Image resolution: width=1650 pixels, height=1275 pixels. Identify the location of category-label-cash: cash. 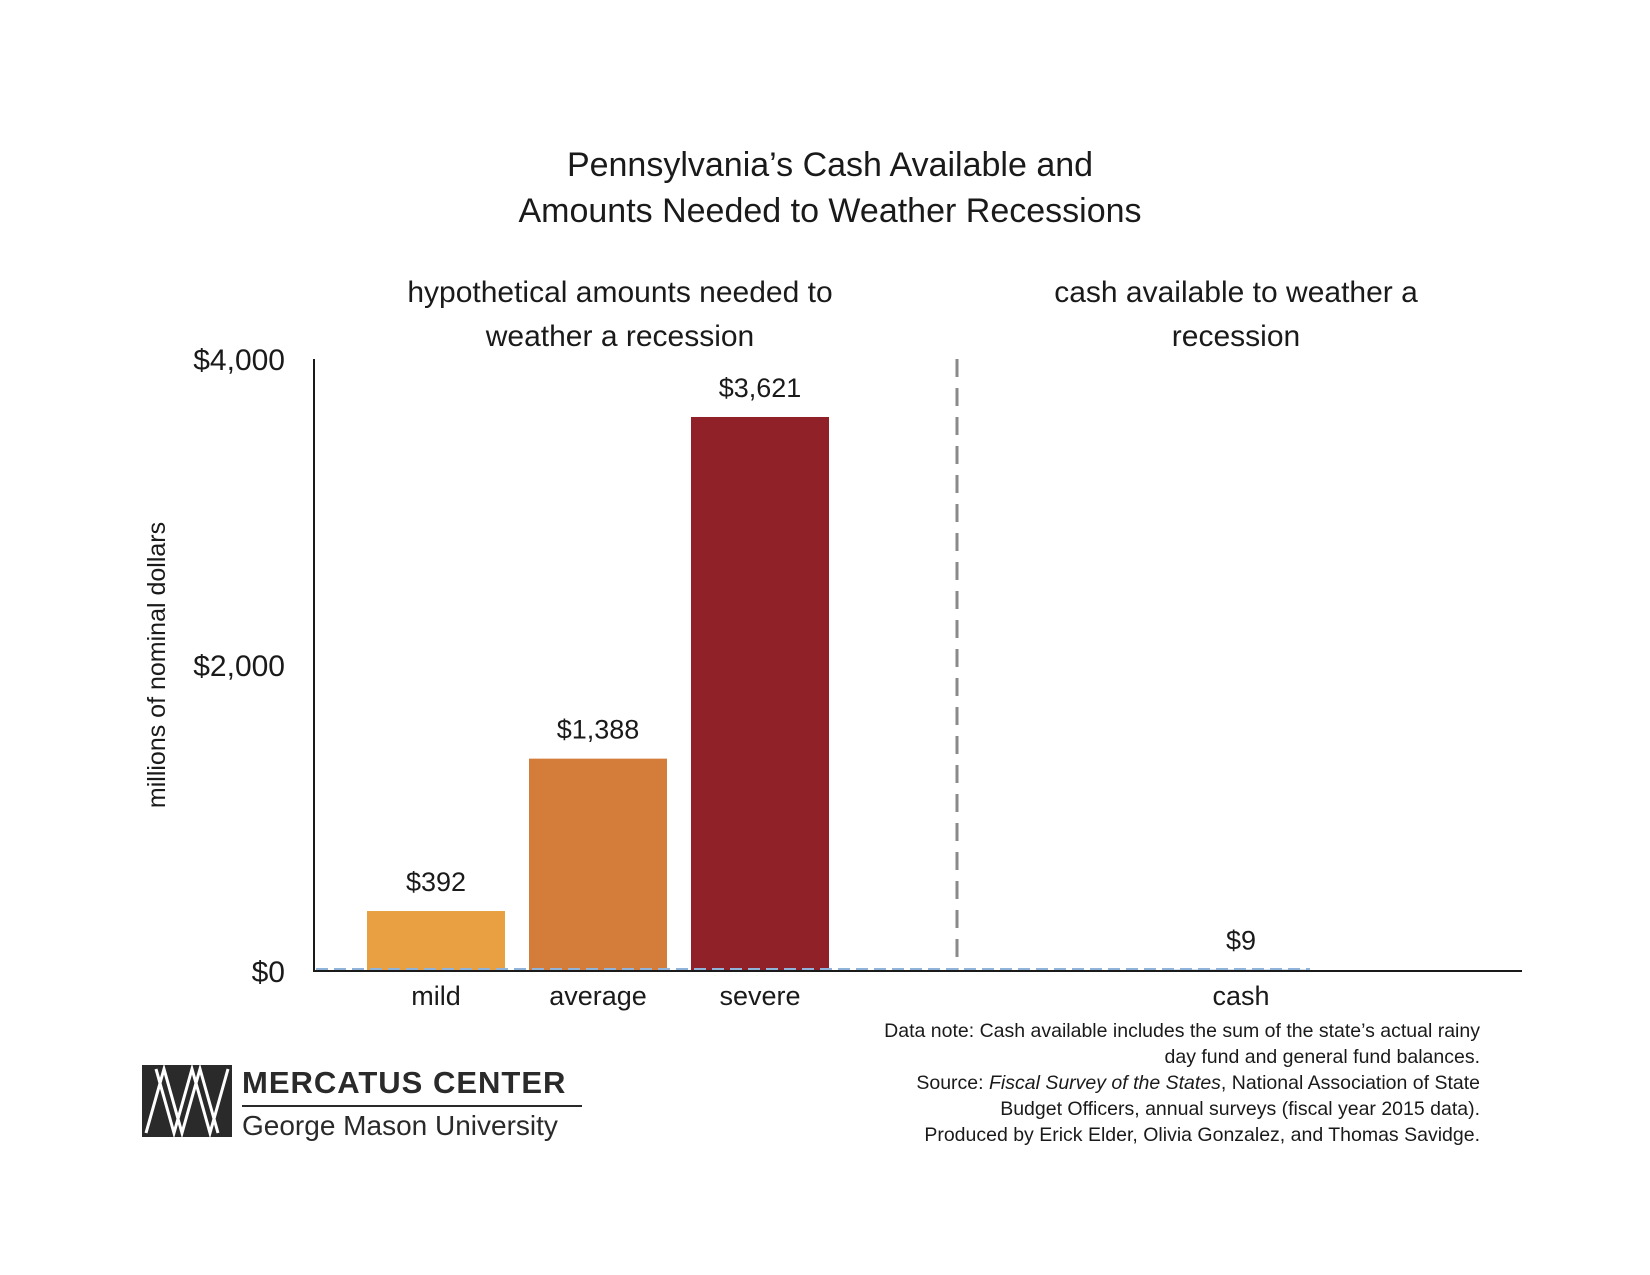
(1240, 996).